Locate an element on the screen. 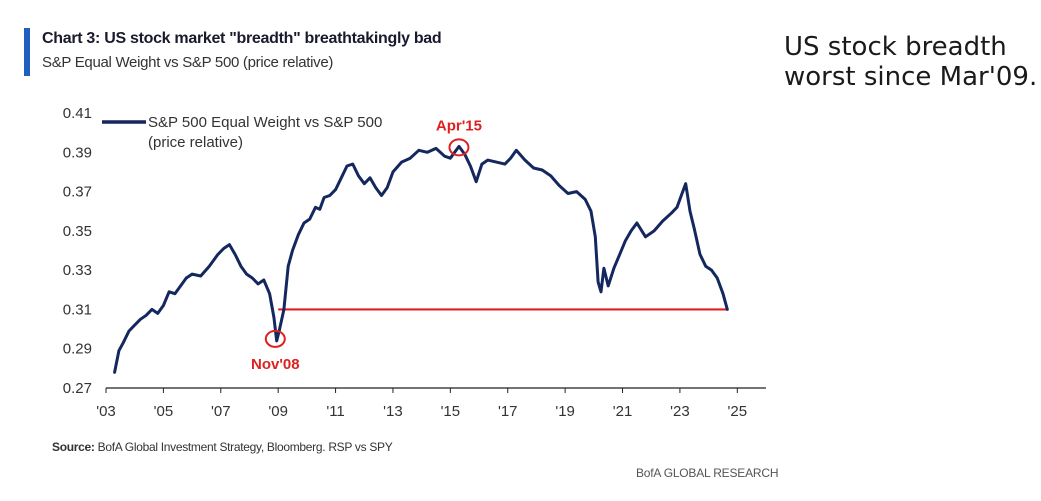 The height and width of the screenshot is (501, 1041). y-tick-label: 0.41 is located at coordinates (77, 113).